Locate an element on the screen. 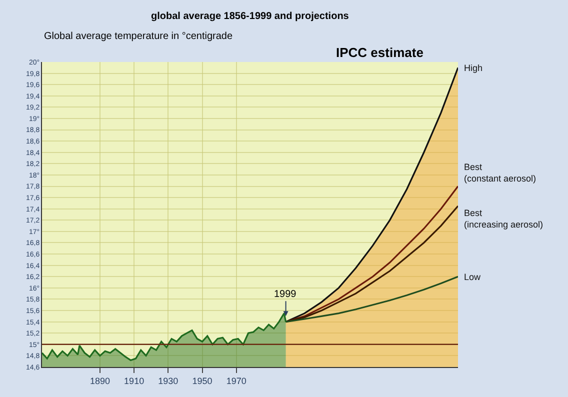 This screenshot has height=397, width=568. x-tick-label: 1970 is located at coordinates (236, 381).